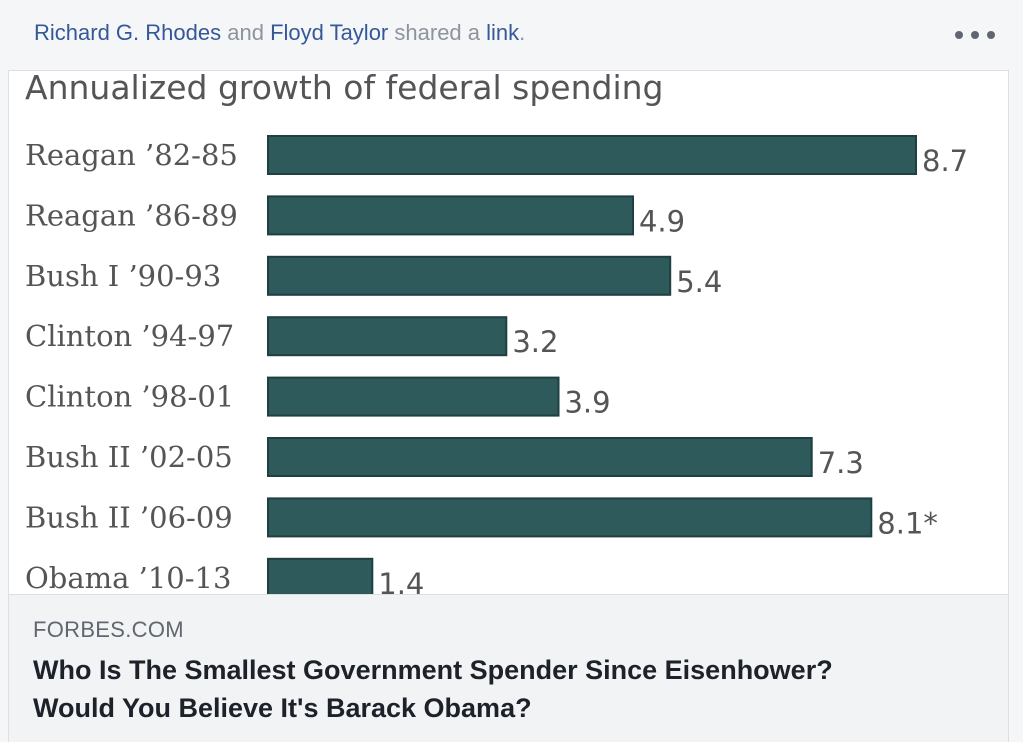  I want to click on category-label: Bush II ’06-09, so click(129, 517).